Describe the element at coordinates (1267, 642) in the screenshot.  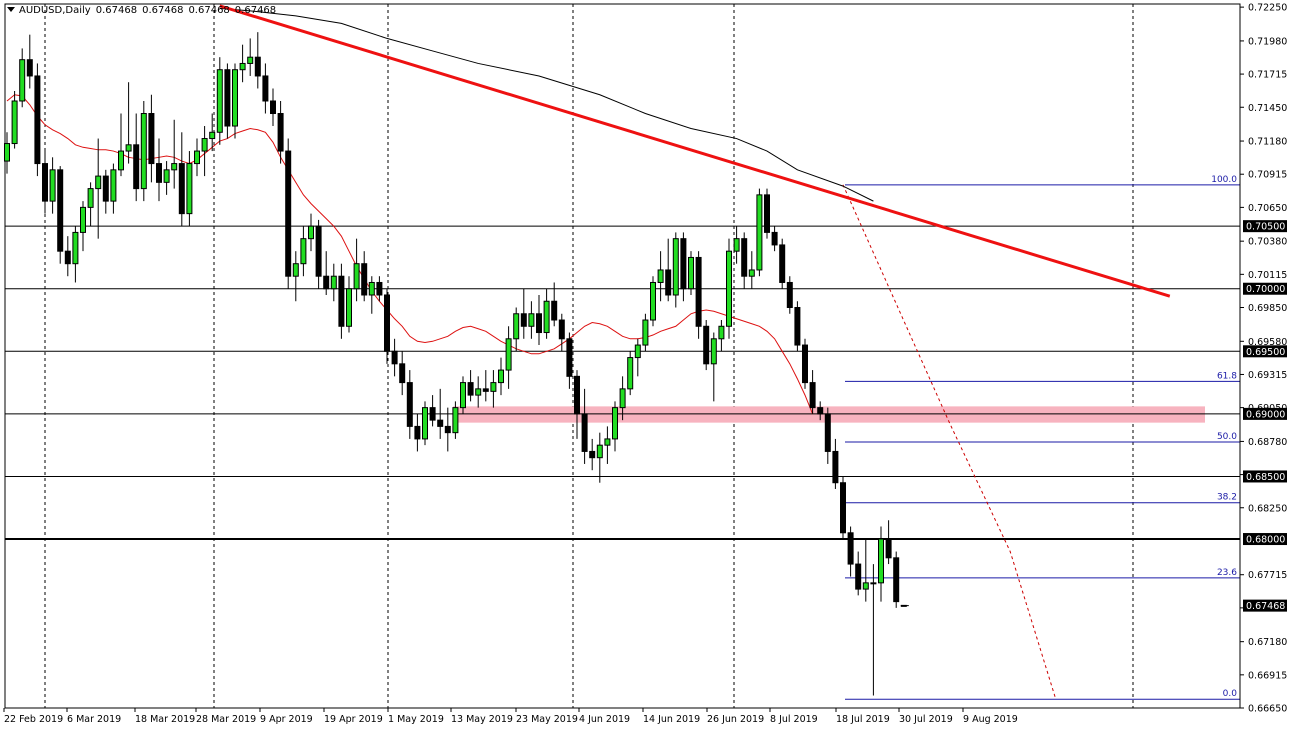
I see `y-tick-label: 0.67180` at that location.